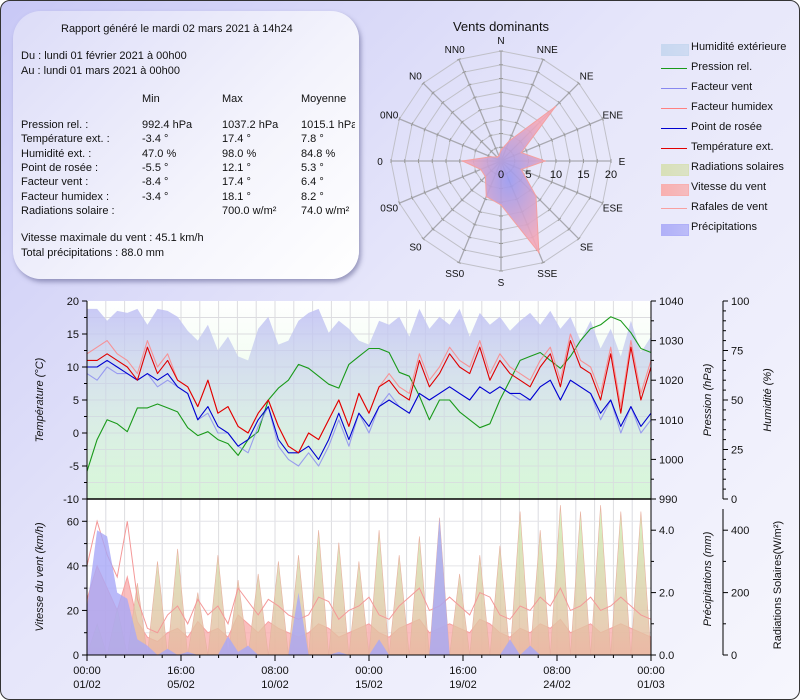  I want to click on x-tick-date: 01/03, so click(651, 685).